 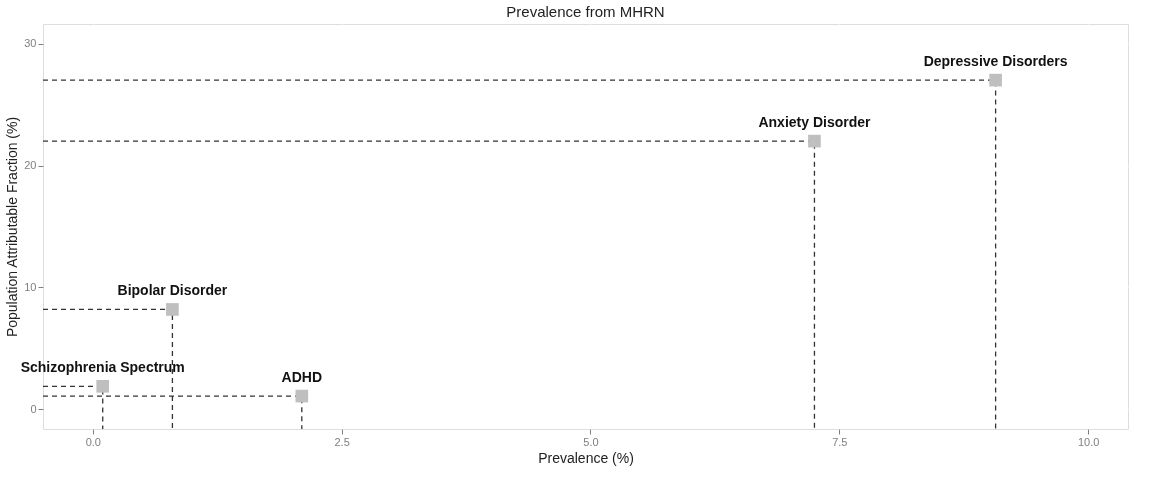 I want to click on y-tick-label: 0, so click(x=33, y=408).